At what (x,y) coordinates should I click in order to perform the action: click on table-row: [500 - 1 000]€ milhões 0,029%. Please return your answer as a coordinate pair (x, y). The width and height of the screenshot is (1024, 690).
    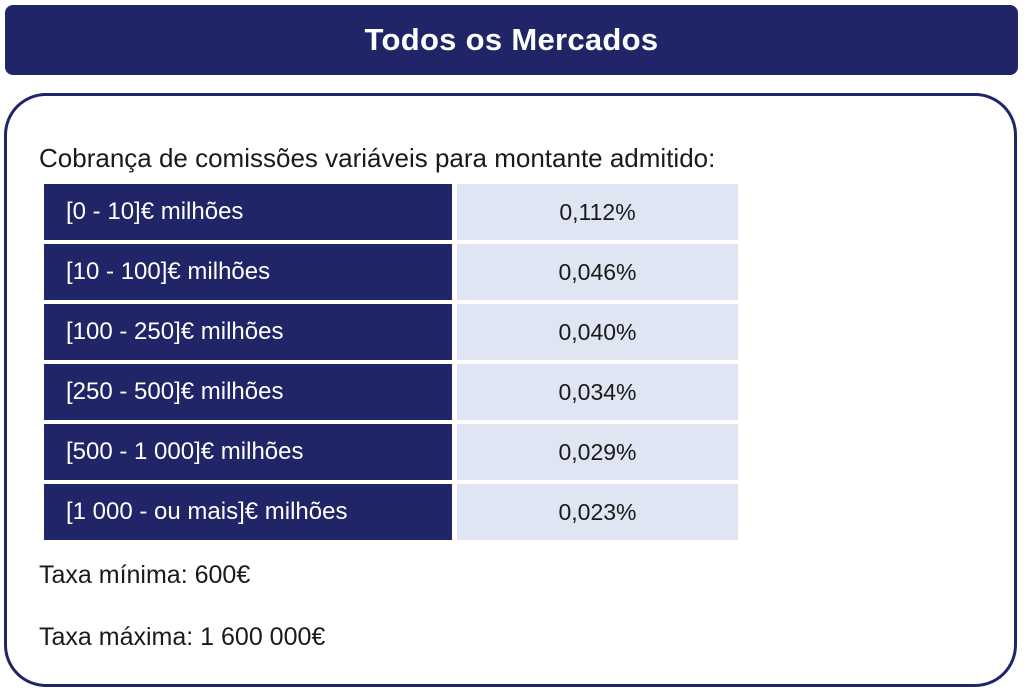
    Looking at the image, I should click on (391, 452).